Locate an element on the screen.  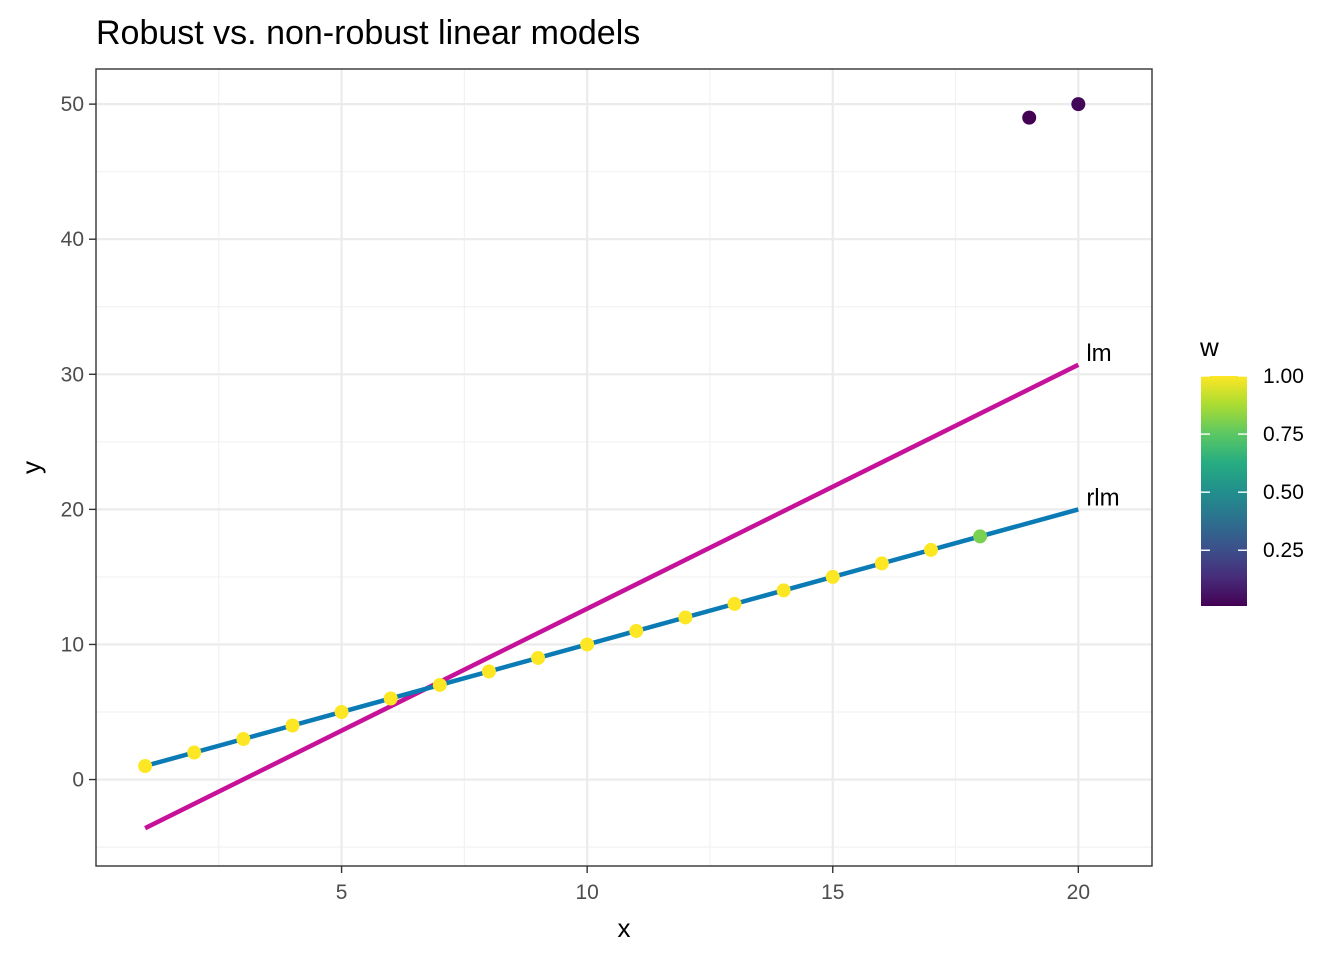
y-tick-label: 0 is located at coordinates (78, 780).